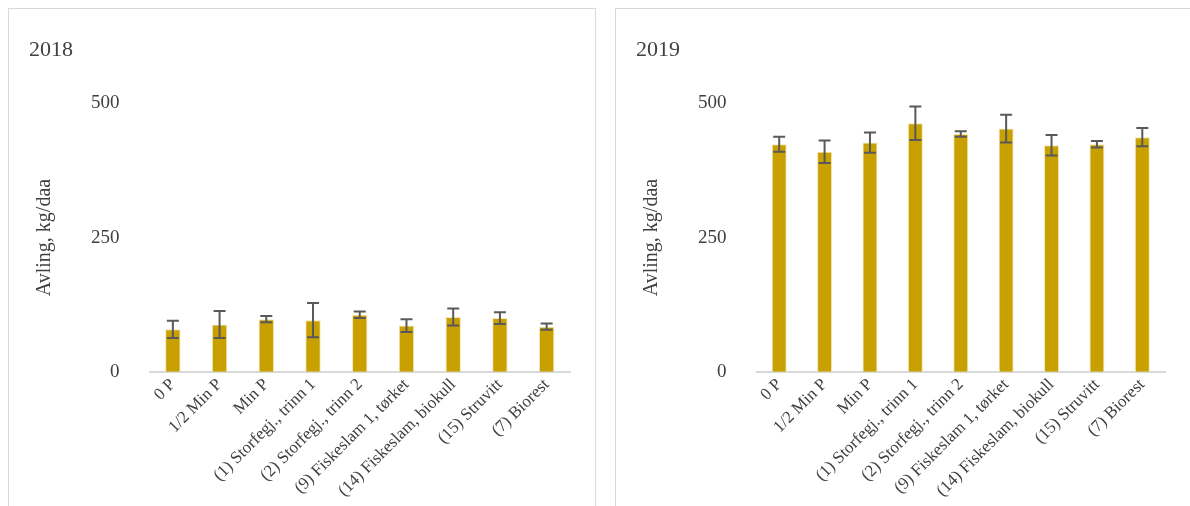 This screenshot has height=506, width=1190. I want to click on chart-title: 2018, so click(51, 48).